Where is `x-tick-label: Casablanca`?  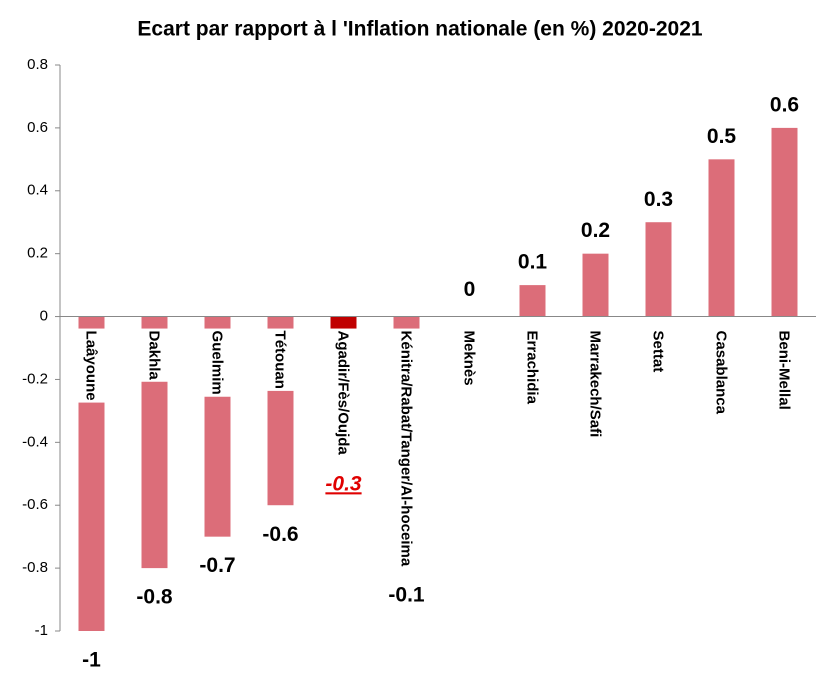
x-tick-label: Casablanca is located at coordinates (721, 373).